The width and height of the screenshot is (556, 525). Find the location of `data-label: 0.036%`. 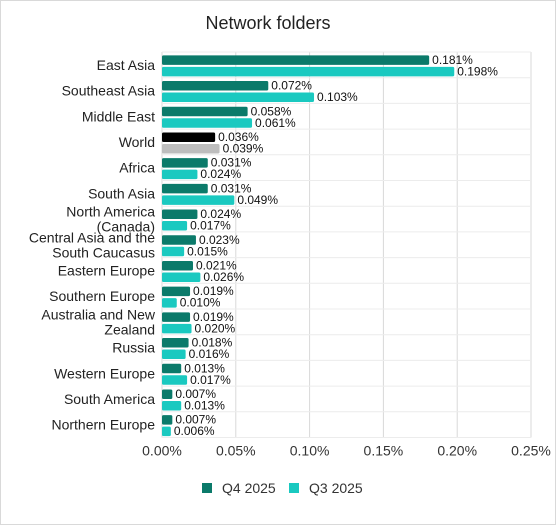

data-label: 0.036% is located at coordinates (238, 137).